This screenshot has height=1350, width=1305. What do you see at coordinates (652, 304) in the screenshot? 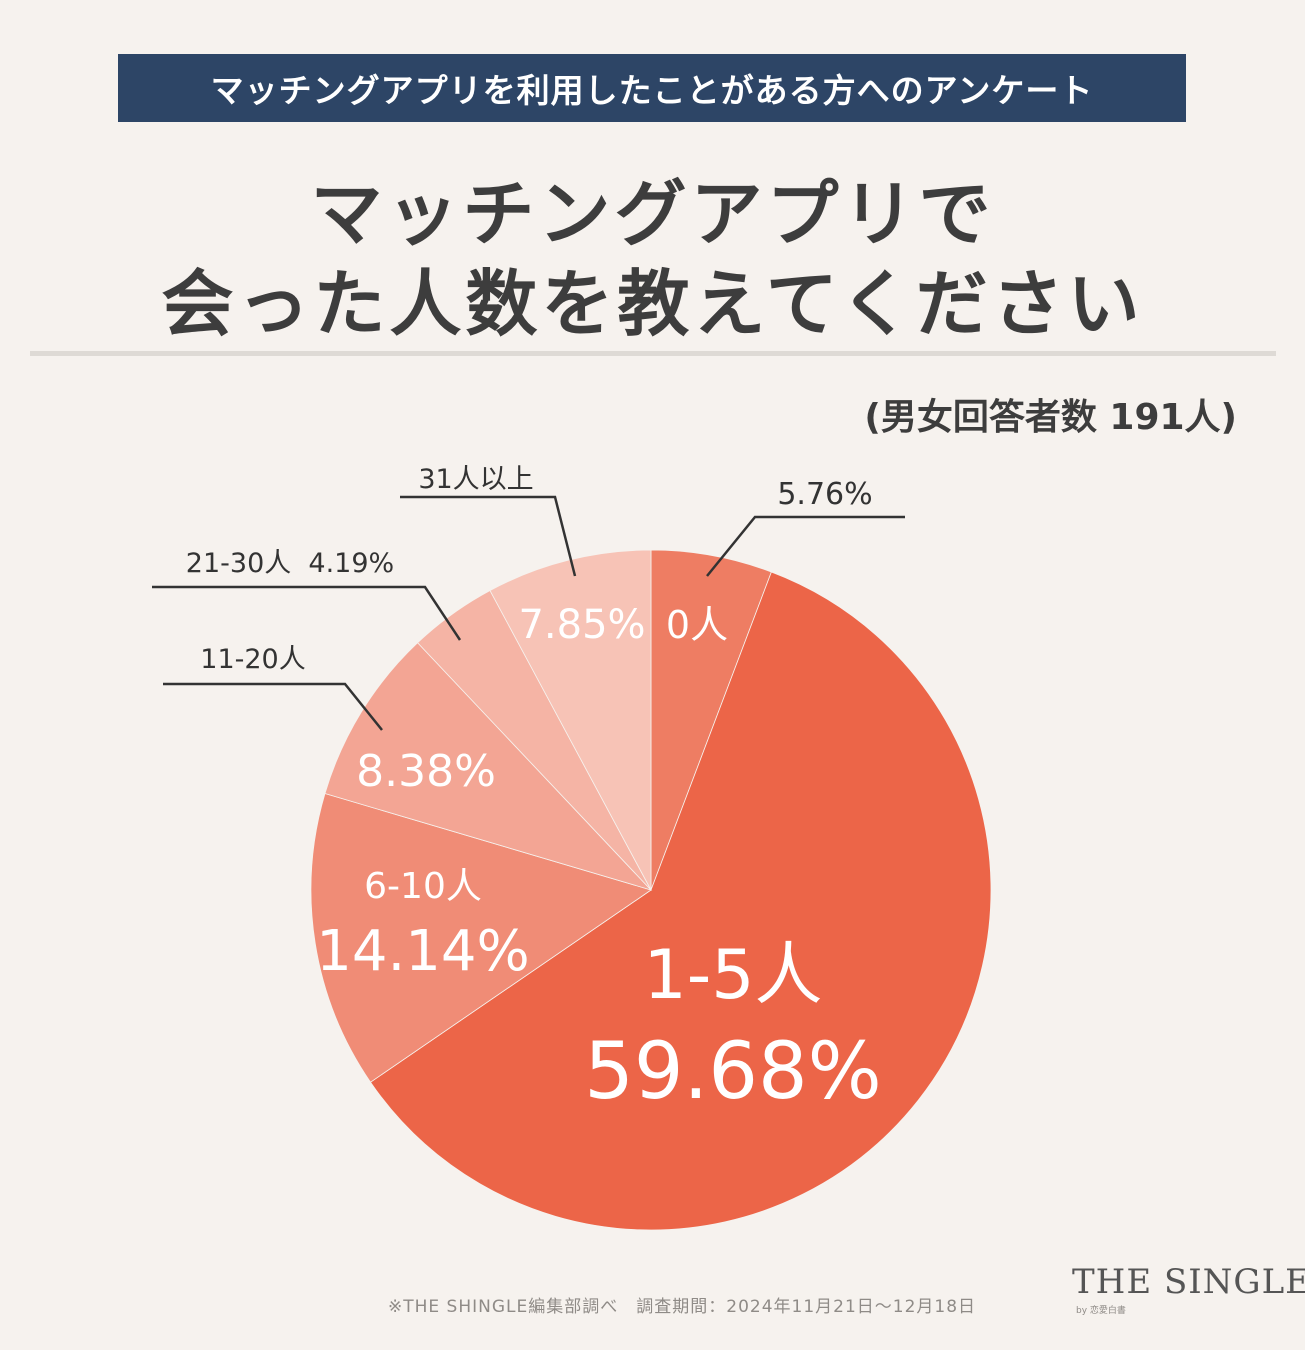
I see `page-title-line2: 会った人数を教えてください` at bounding box center [652, 304].